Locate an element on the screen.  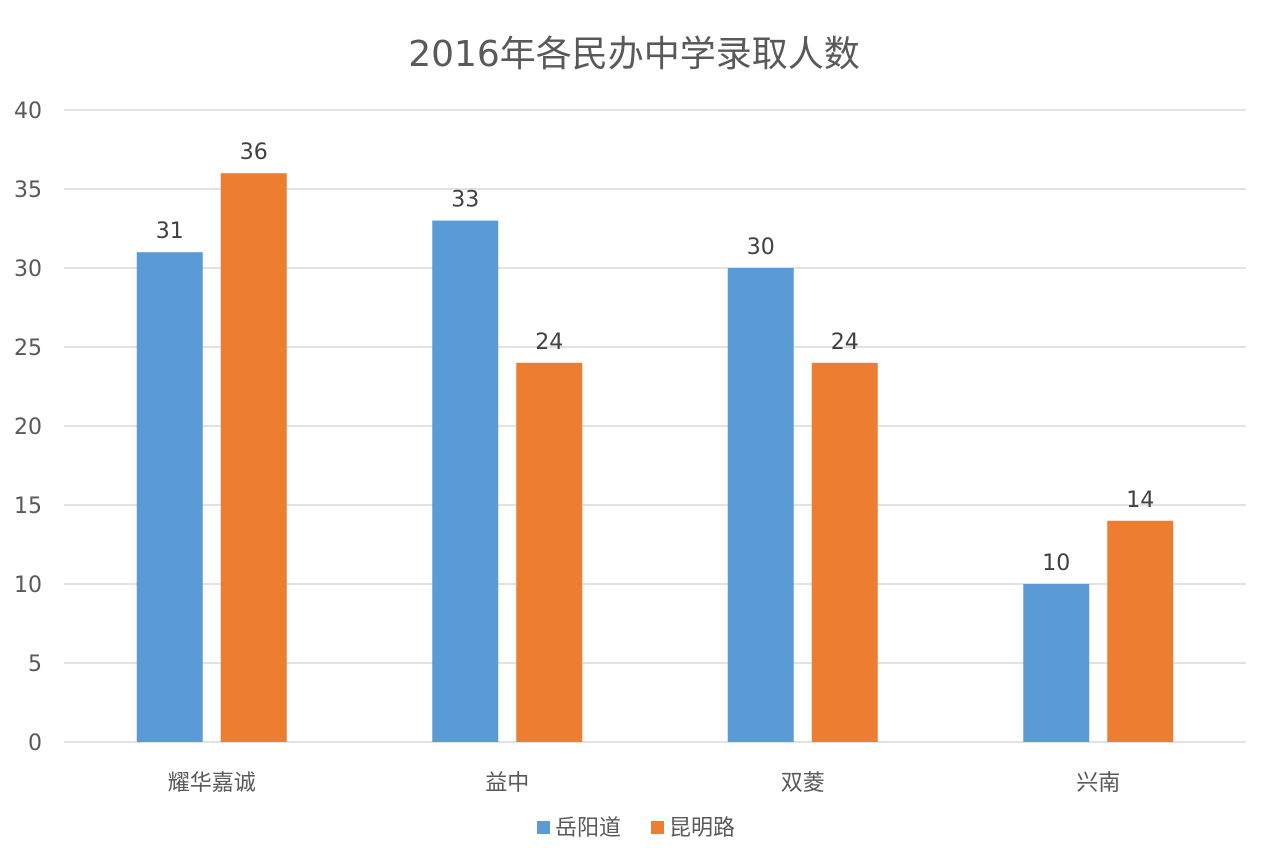
y-tick-label: 25 is located at coordinates (28, 348).